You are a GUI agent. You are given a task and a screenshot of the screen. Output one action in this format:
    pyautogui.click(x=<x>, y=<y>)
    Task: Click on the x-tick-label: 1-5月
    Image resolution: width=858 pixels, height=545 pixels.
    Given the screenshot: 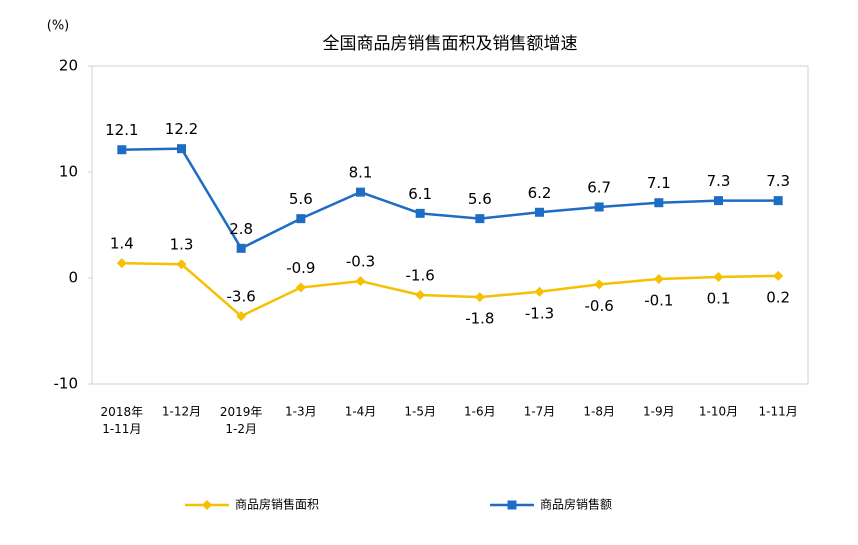 What is the action you would take?
    pyautogui.click(x=420, y=412)
    